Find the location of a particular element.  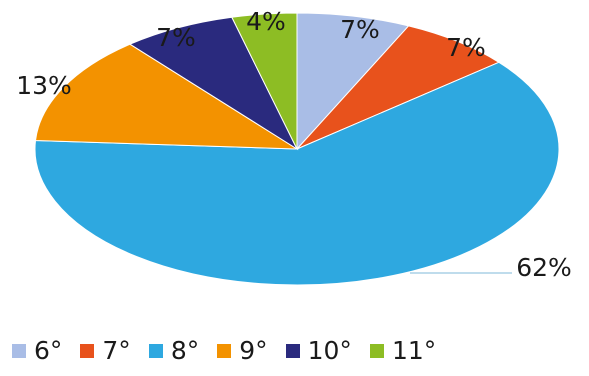

legend-item-11: 11° is located at coordinates (403, 350).